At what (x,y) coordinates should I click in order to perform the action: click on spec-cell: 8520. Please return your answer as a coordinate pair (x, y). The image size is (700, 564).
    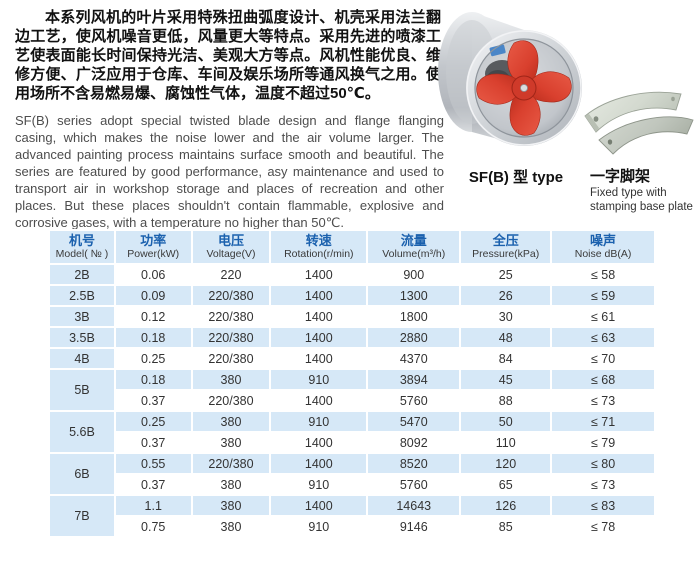
    Looking at the image, I should click on (414, 463).